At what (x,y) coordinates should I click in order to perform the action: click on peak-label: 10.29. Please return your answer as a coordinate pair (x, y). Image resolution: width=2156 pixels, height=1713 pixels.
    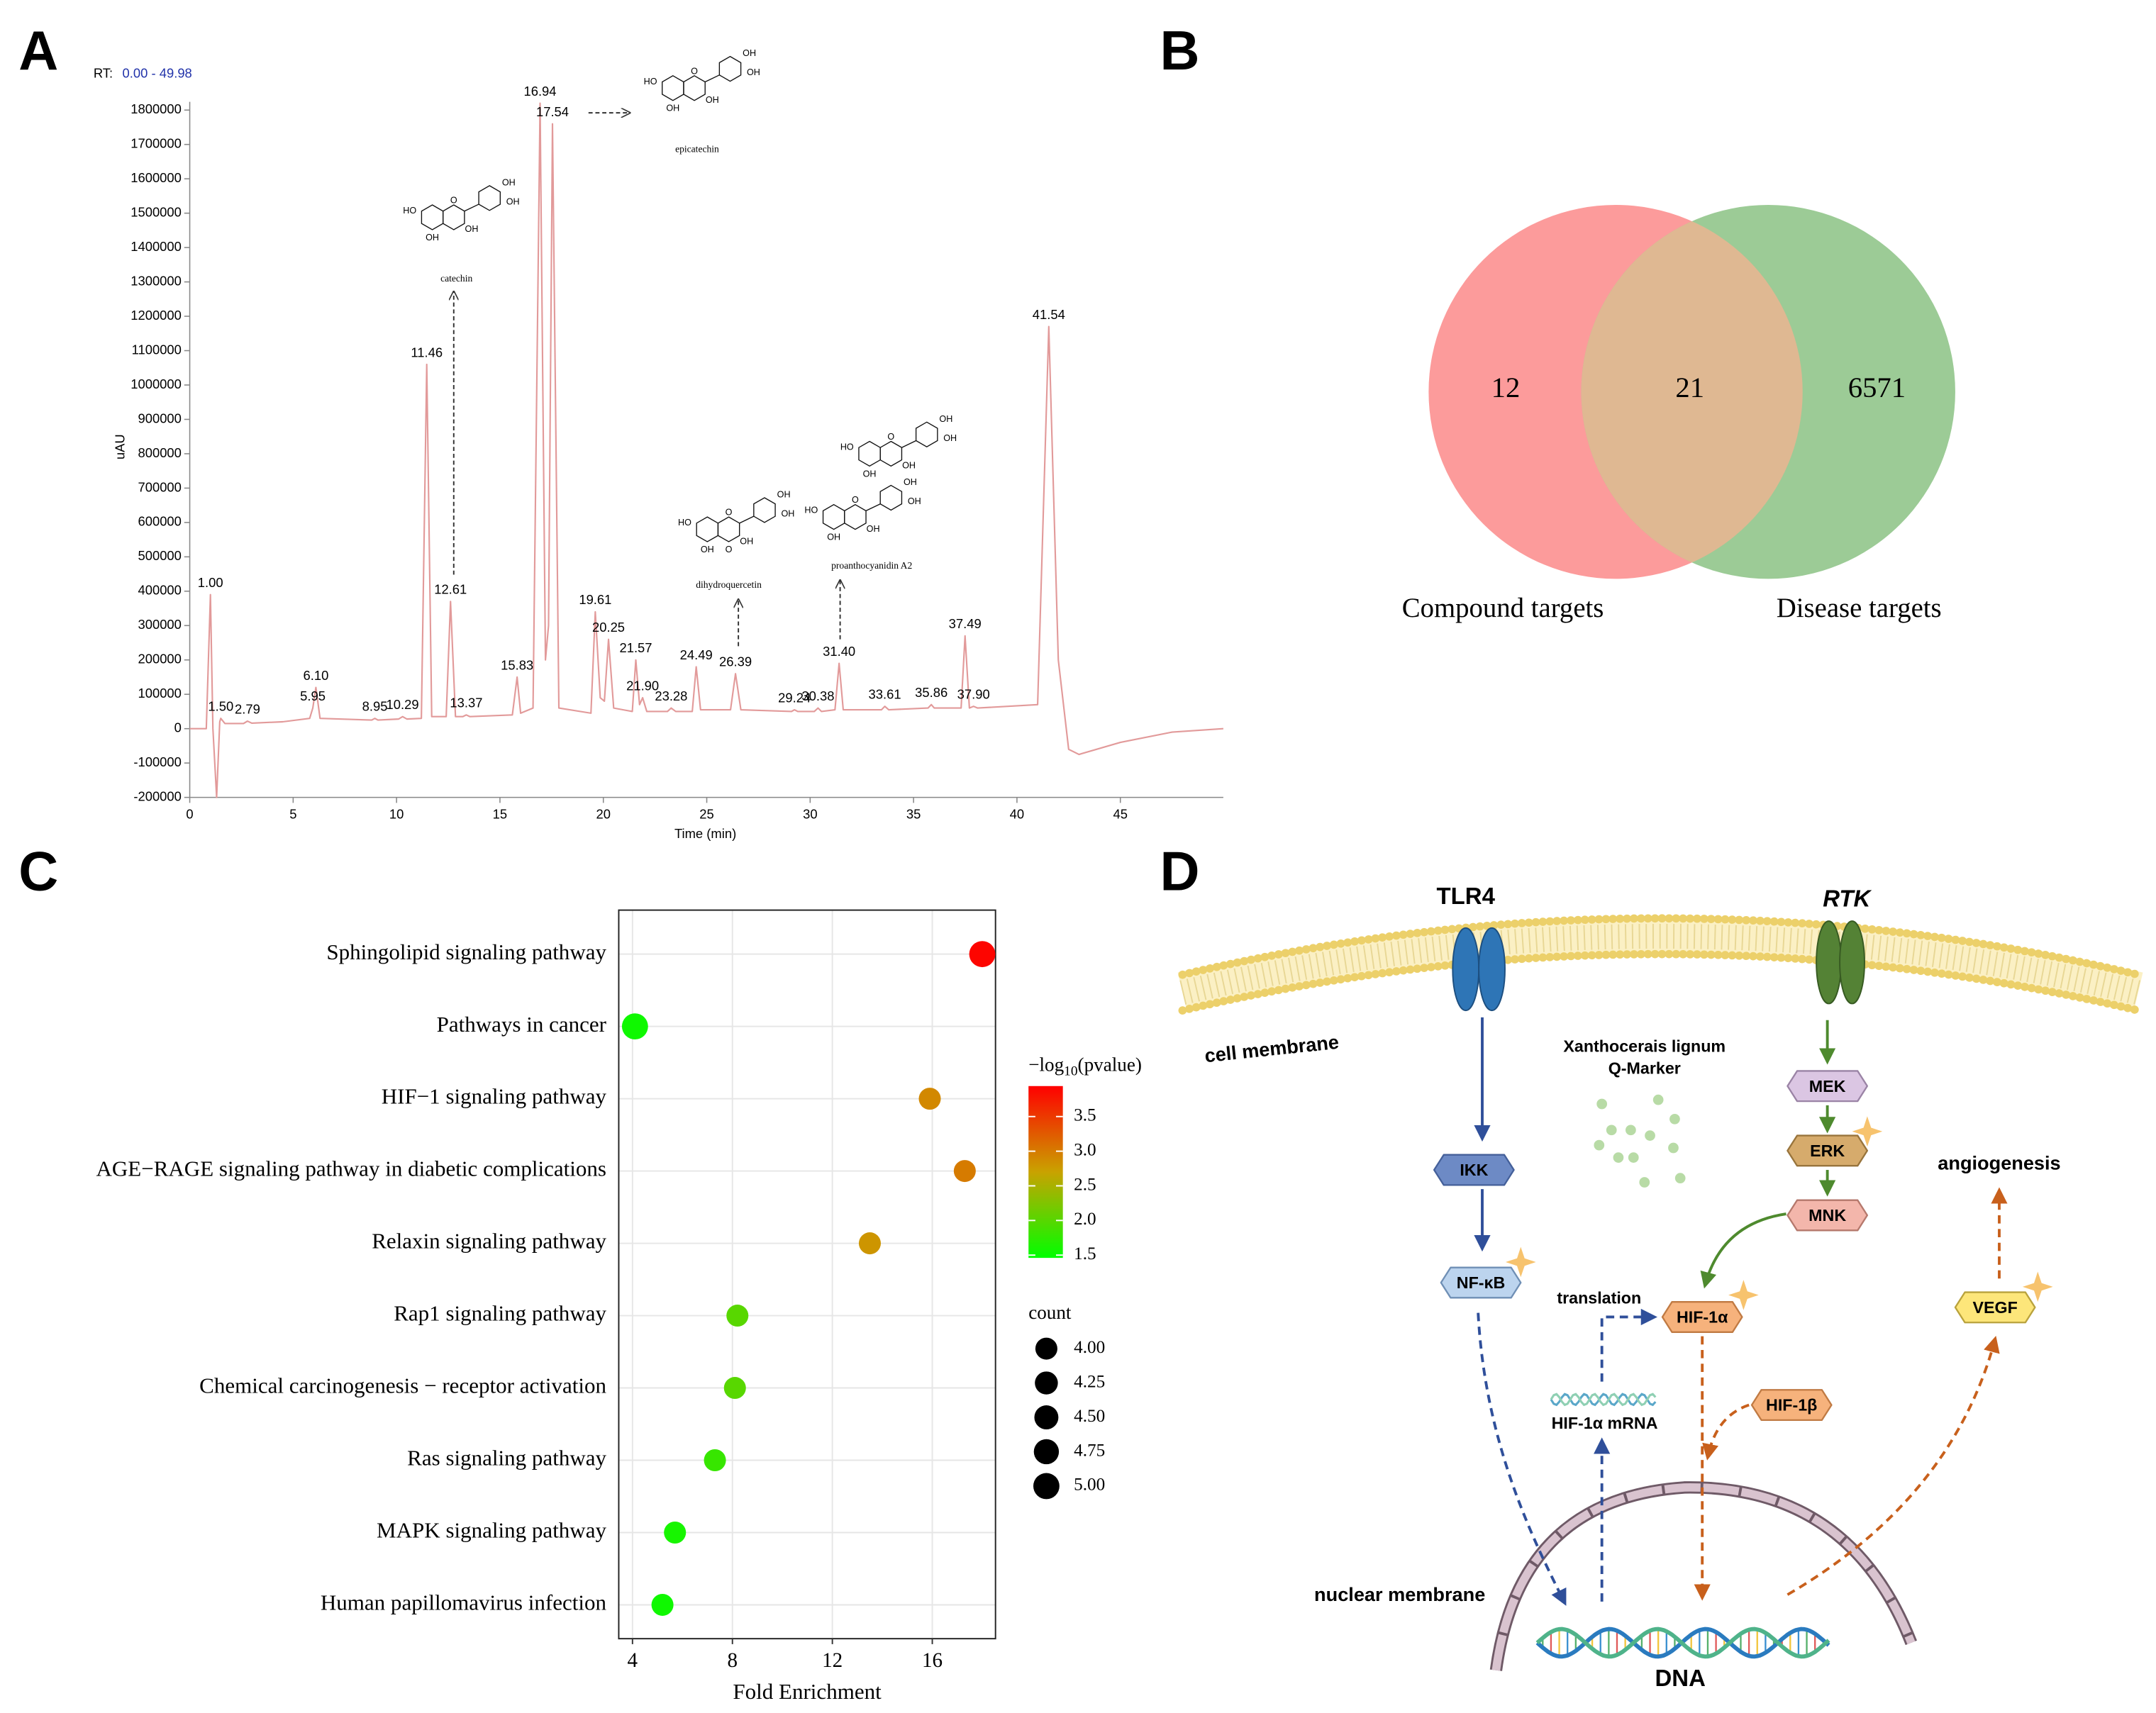
    Looking at the image, I should click on (403, 704).